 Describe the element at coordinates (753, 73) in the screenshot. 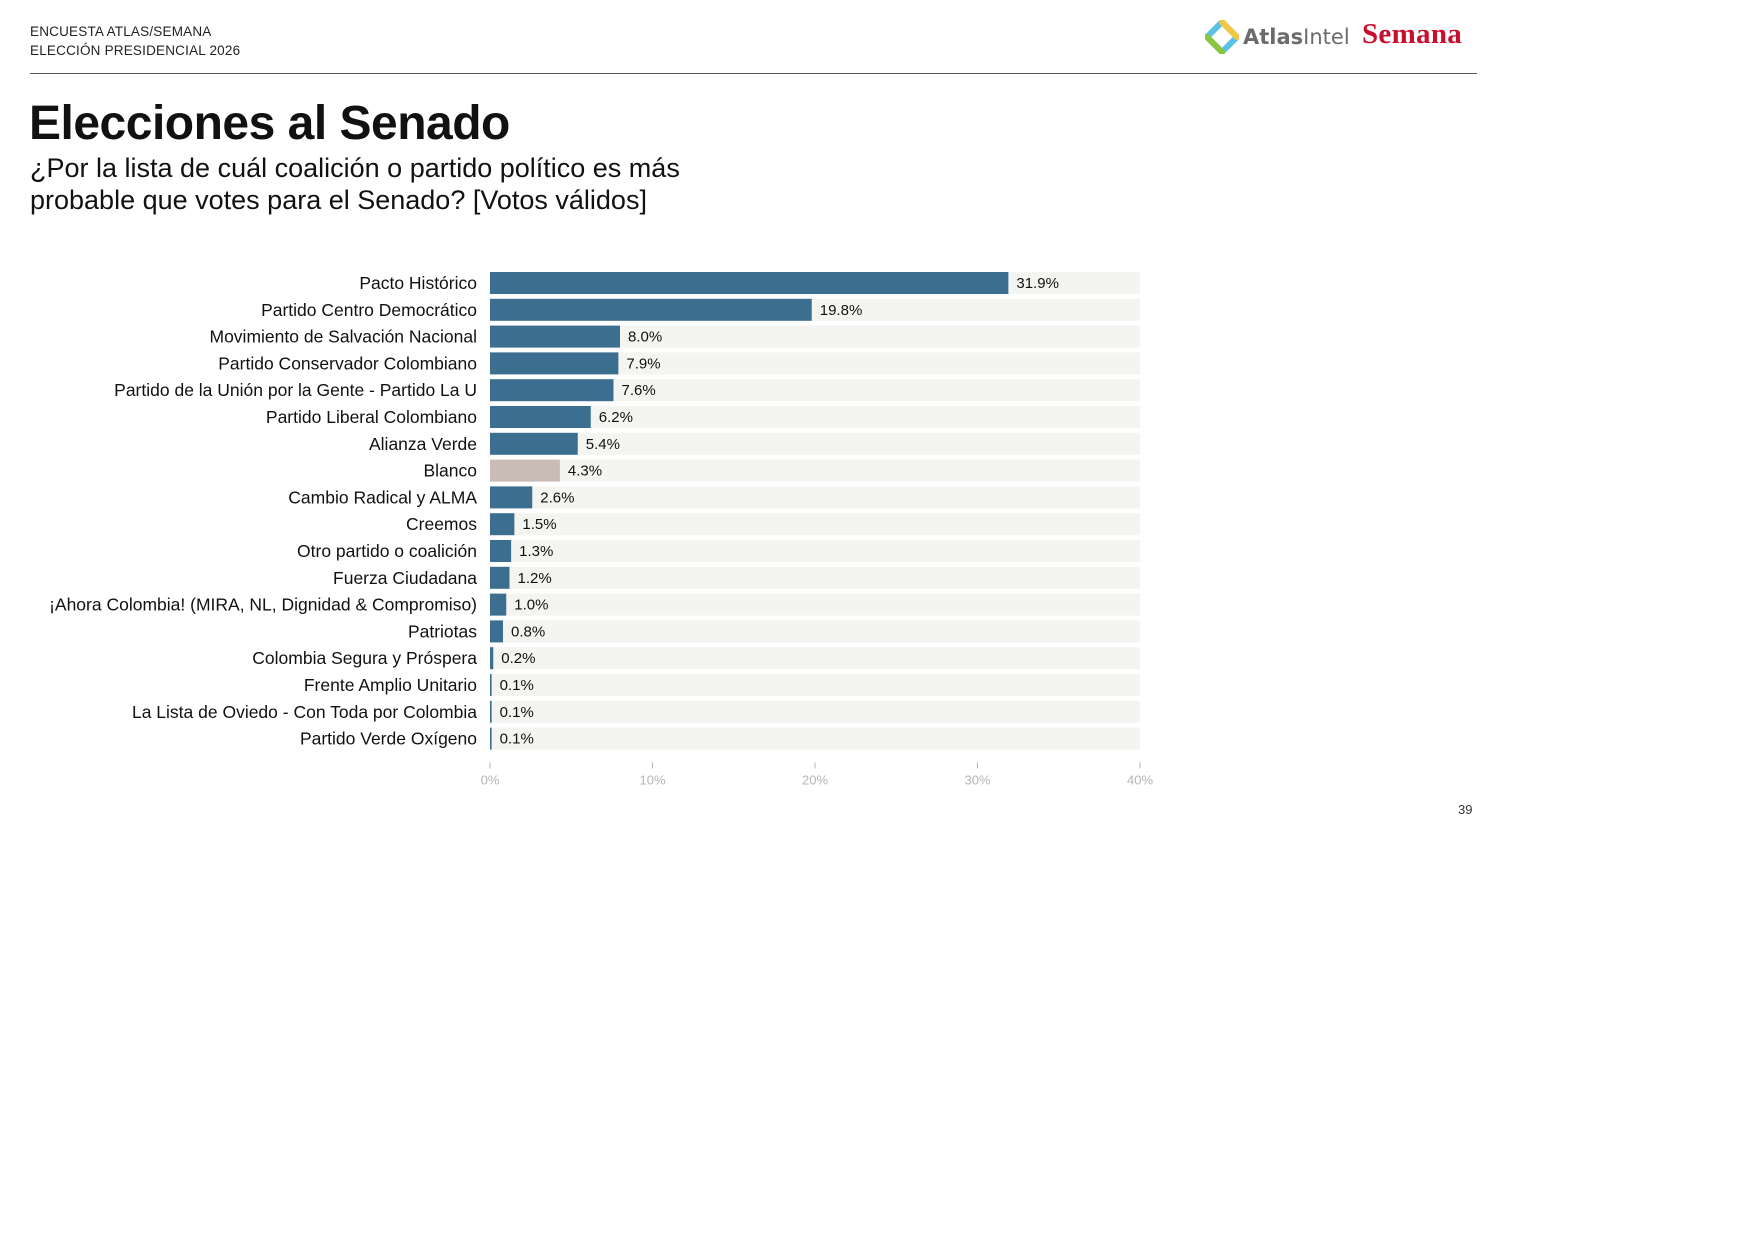

I see `header-divider` at that location.